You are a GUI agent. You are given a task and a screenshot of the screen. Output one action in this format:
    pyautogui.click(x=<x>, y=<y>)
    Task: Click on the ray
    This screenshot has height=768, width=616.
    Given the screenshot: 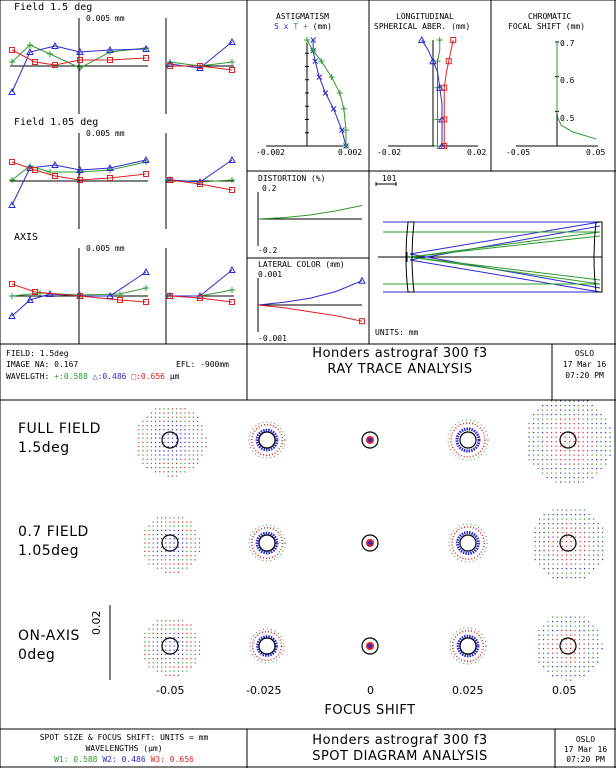 What is the action you would take?
    pyautogui.click(x=505, y=260)
    